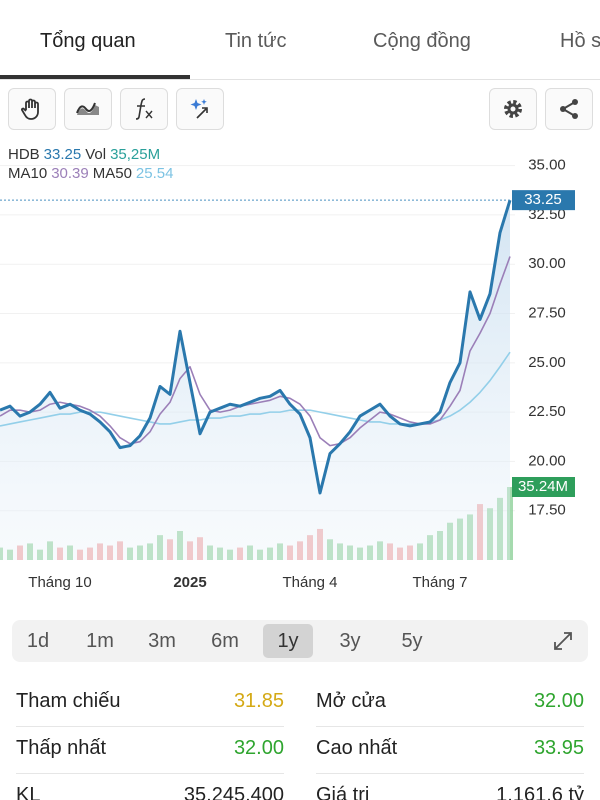  Describe the element at coordinates (547, 411) in the screenshot. I see `y-tick-label: 22.50` at that location.